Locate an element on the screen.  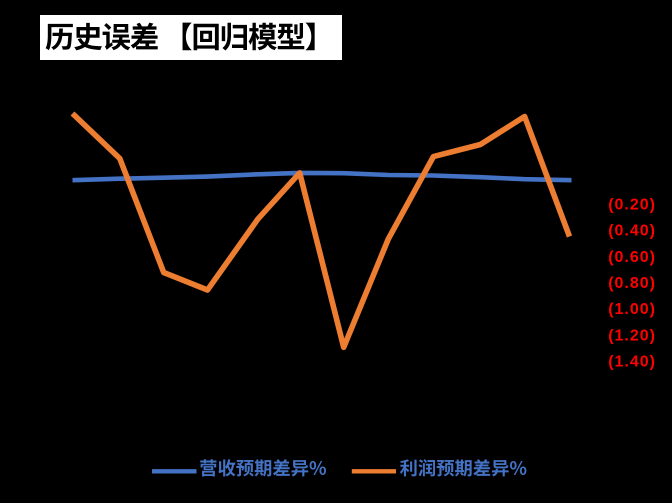
svg-text: (0.80) is located at coordinates (632, 283).